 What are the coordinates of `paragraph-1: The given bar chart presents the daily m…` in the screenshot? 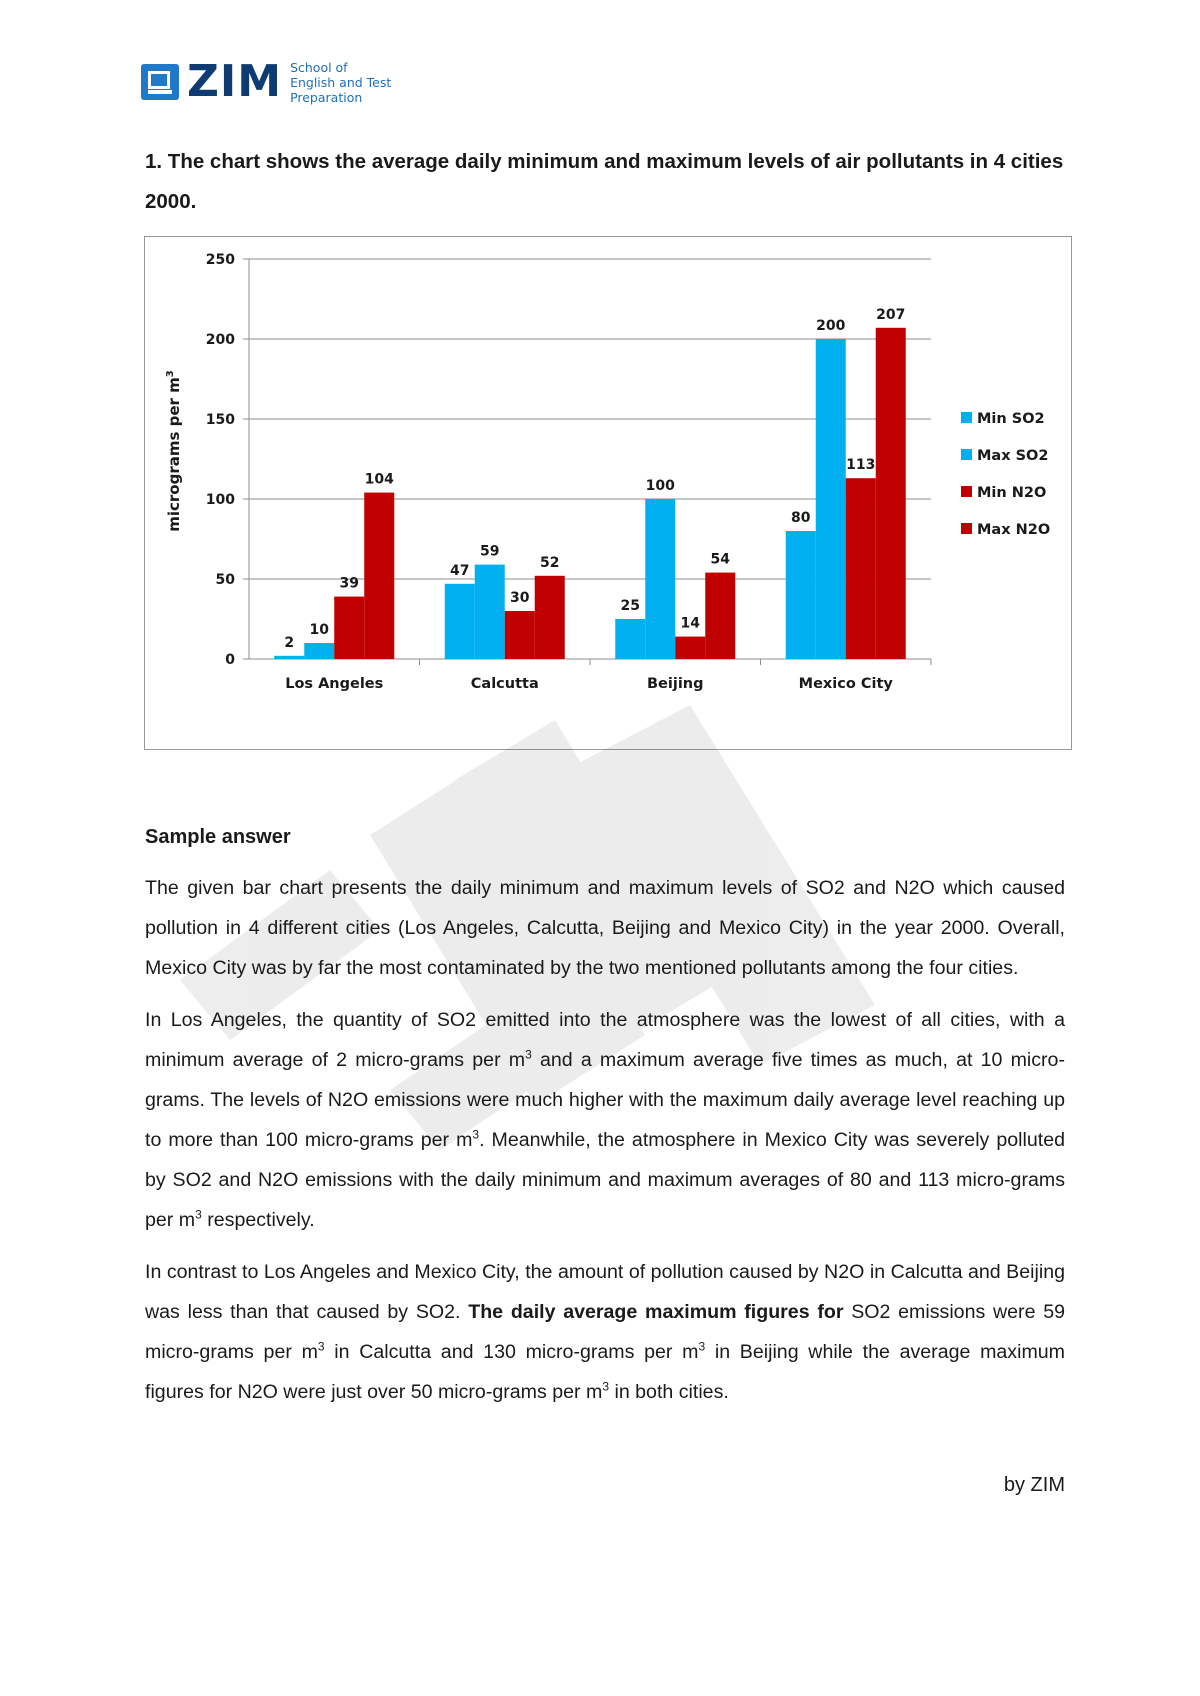 It's located at (605, 928).